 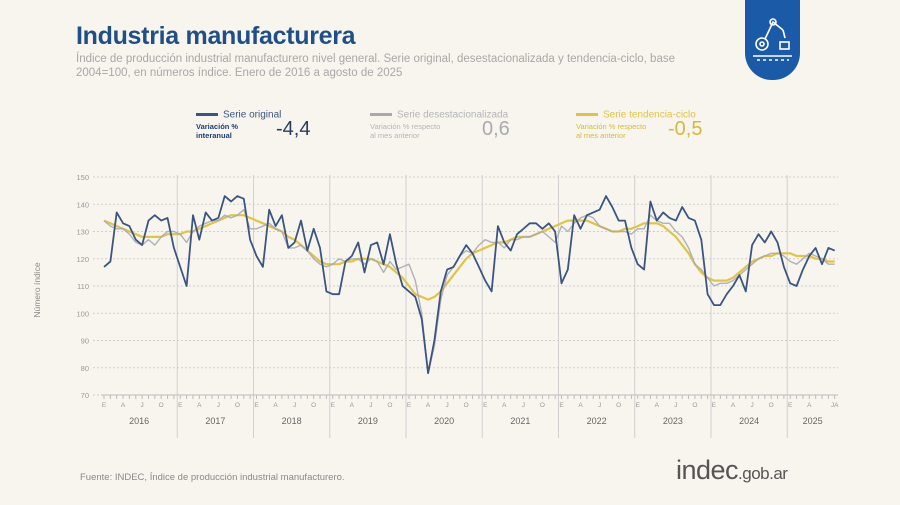 What do you see at coordinates (83, 286) in the screenshot?
I see `y-tick-label: 110` at bounding box center [83, 286].